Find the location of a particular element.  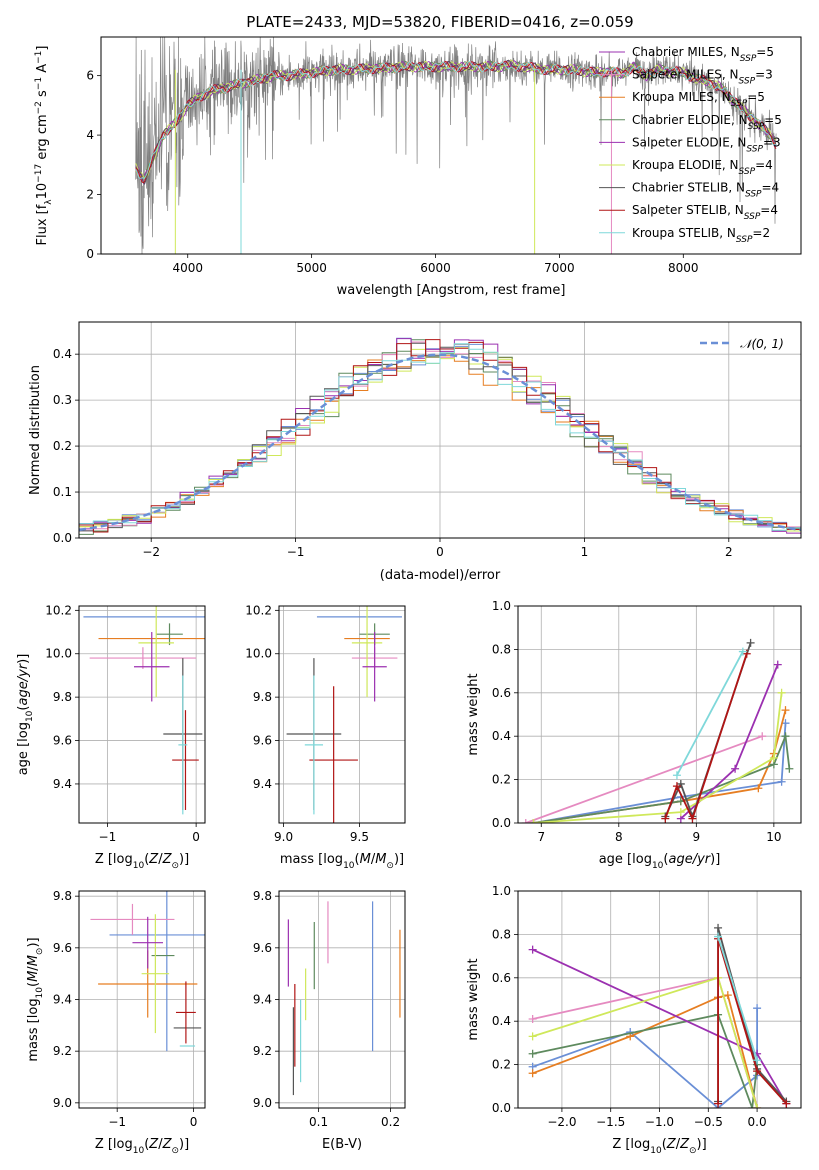

massweight-vs-Z-ylabel: mass weight is located at coordinates (473, 999).